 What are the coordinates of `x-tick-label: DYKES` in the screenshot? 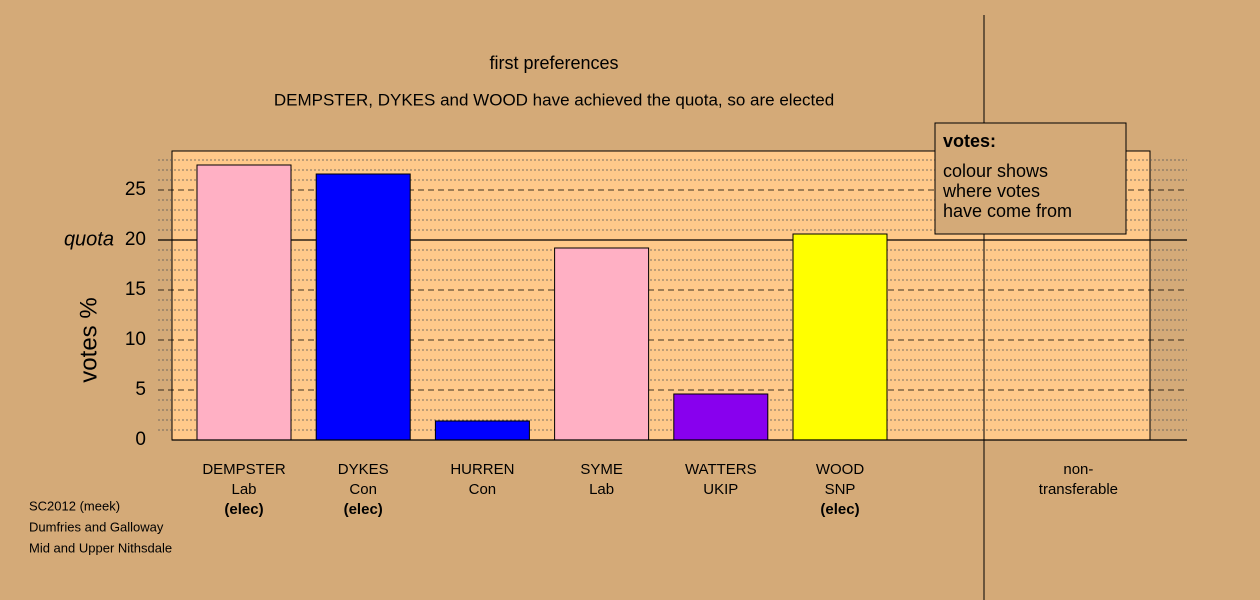 It's located at (363, 469).